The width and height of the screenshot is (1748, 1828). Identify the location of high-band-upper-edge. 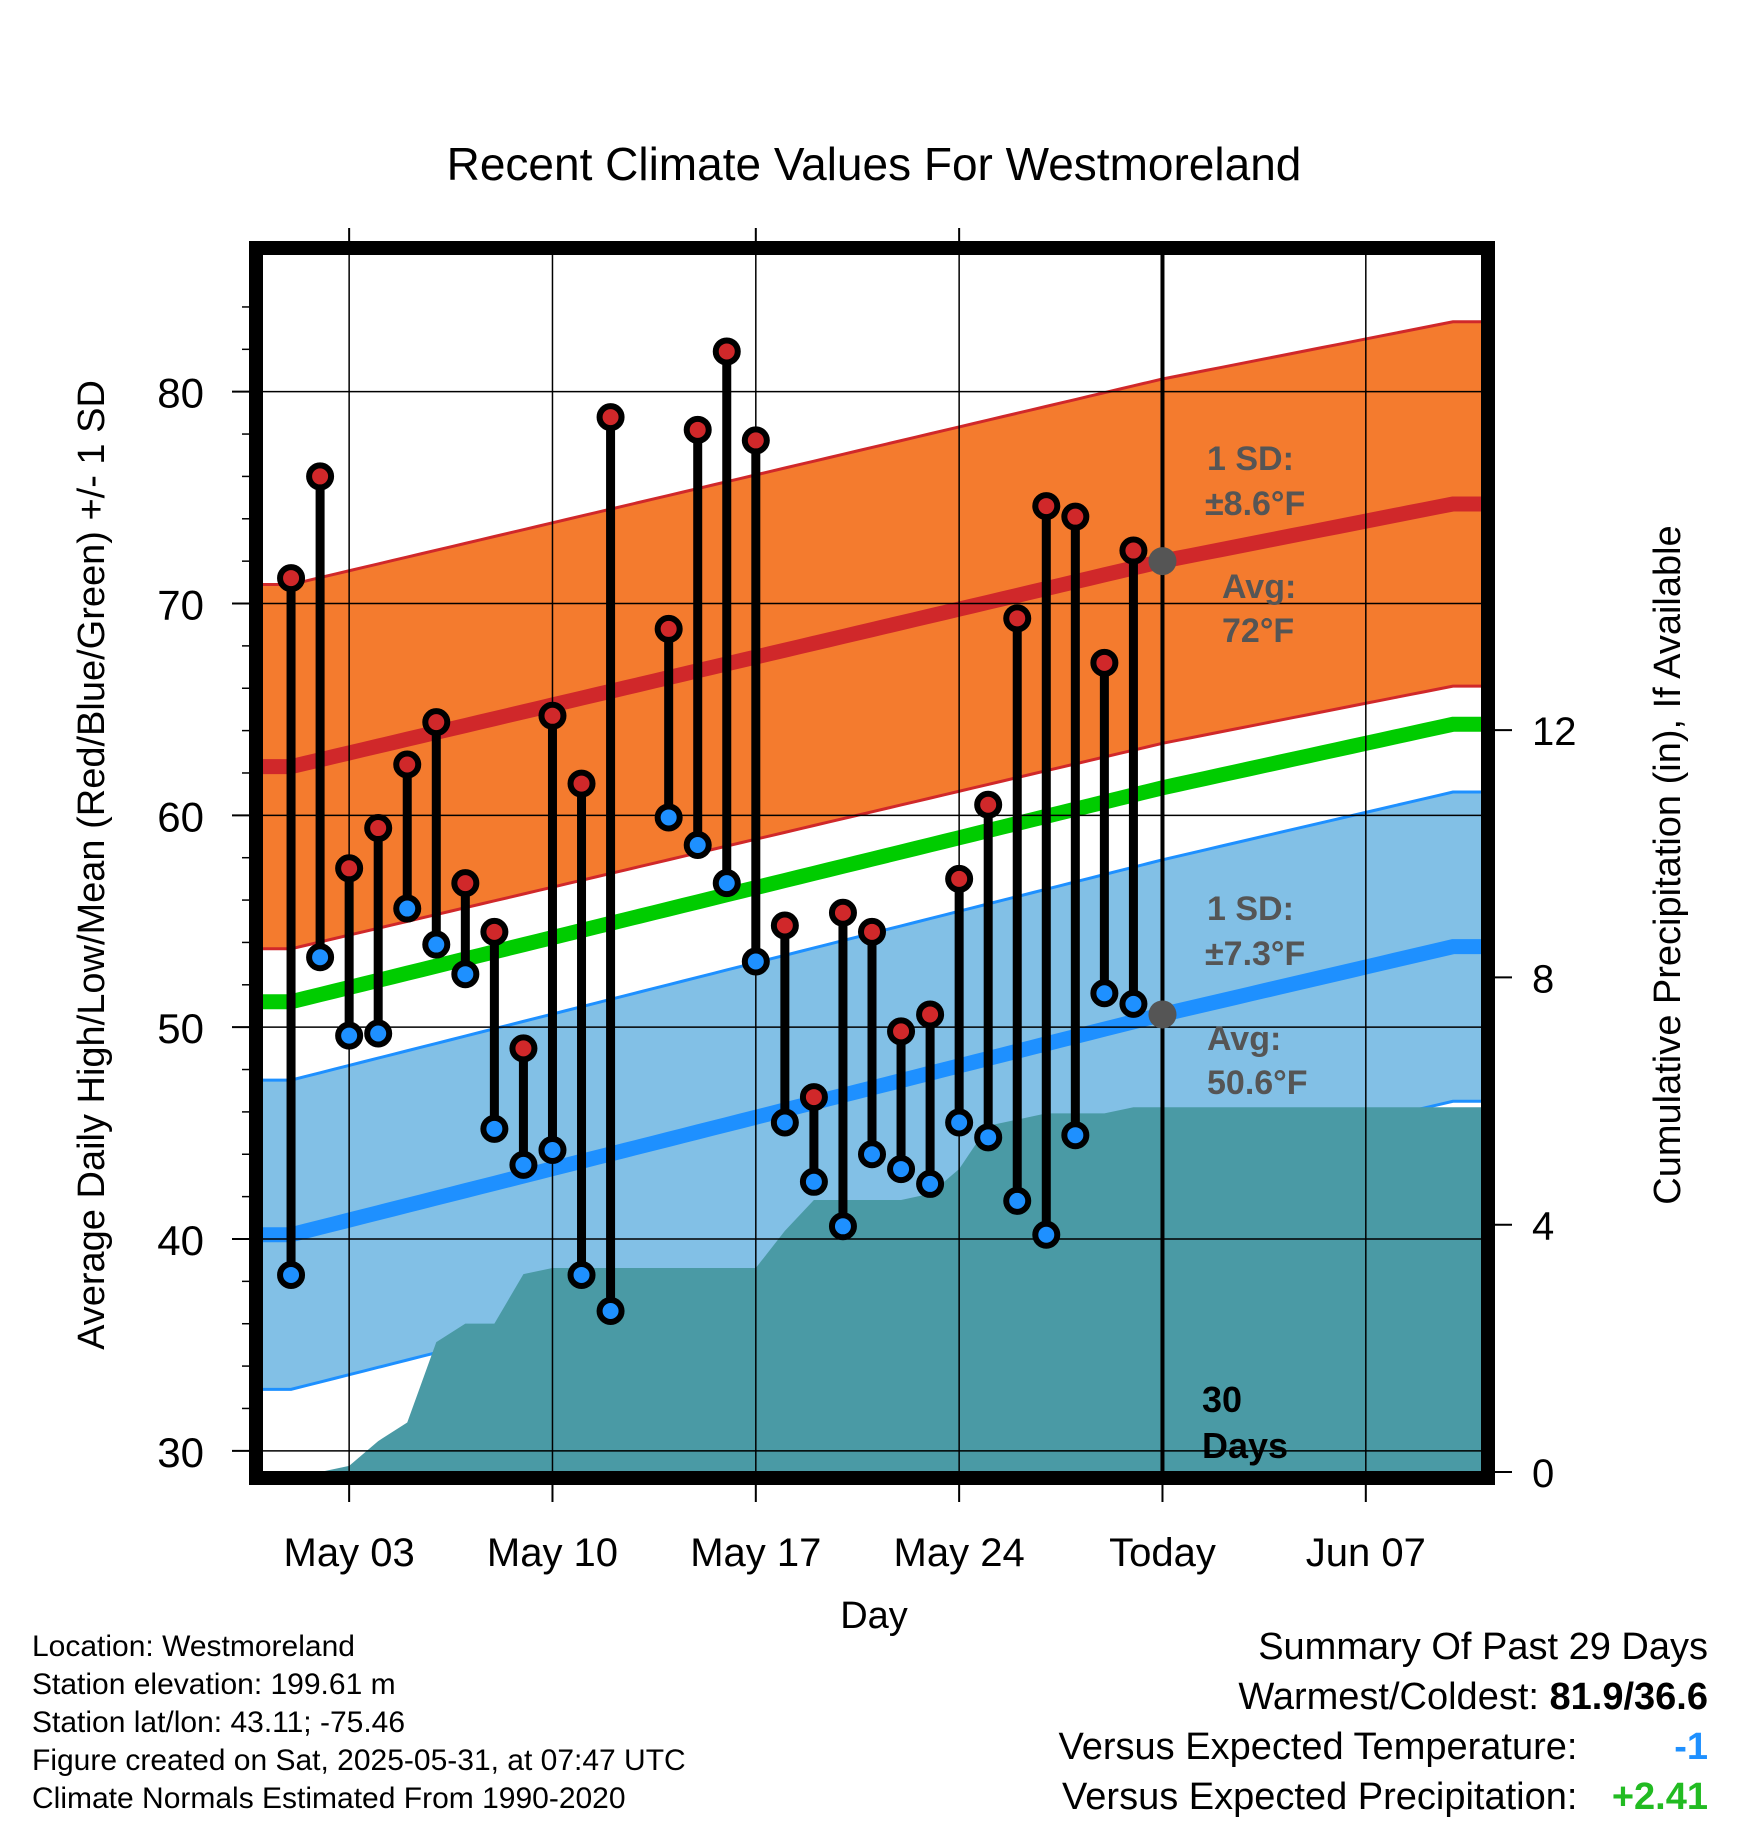
(872, 453).